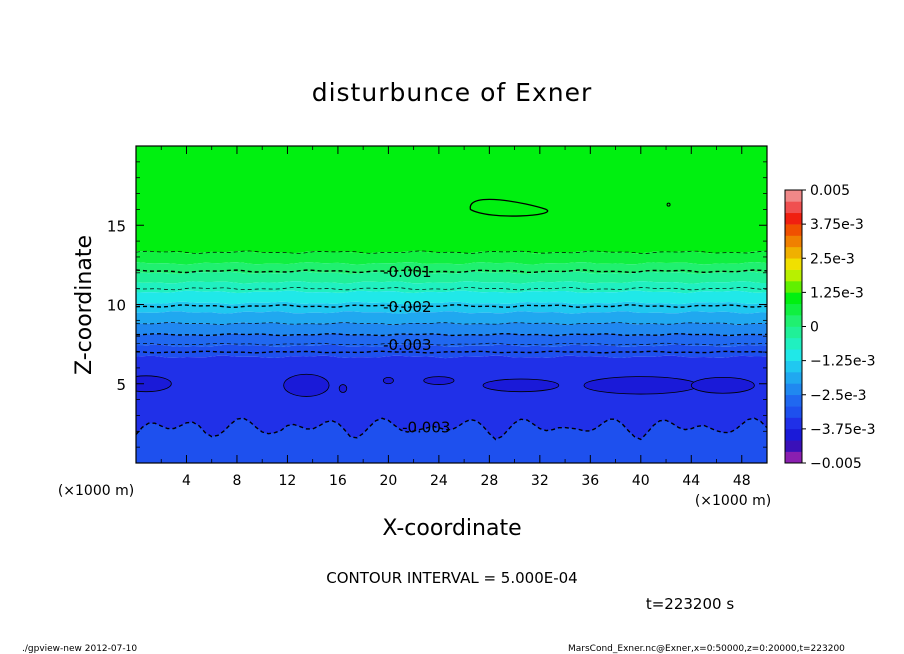 The width and height of the screenshot is (904, 654). I want to click on y-axis-label: Z-coordinate, so click(84, 305).